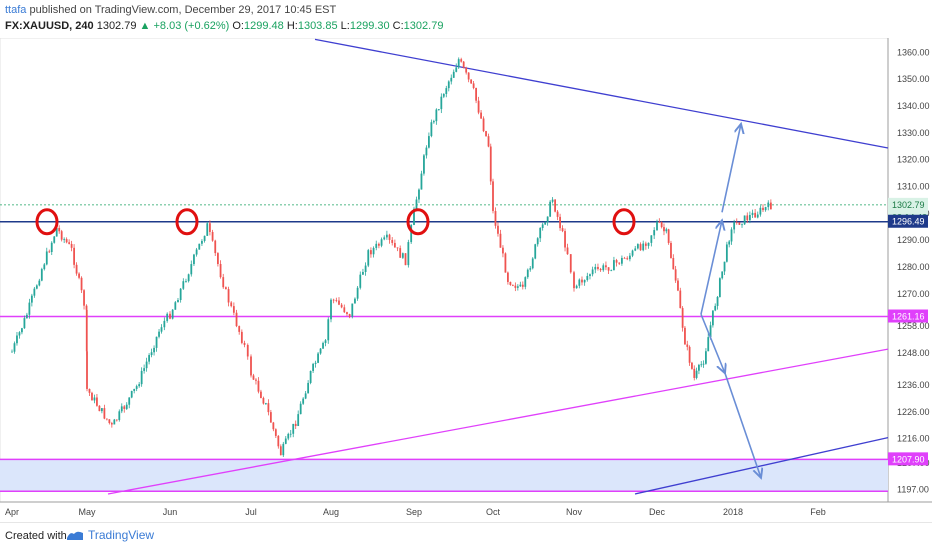  Describe the element at coordinates (16, 10) in the screenshot. I see `author-link: ttafa` at that location.